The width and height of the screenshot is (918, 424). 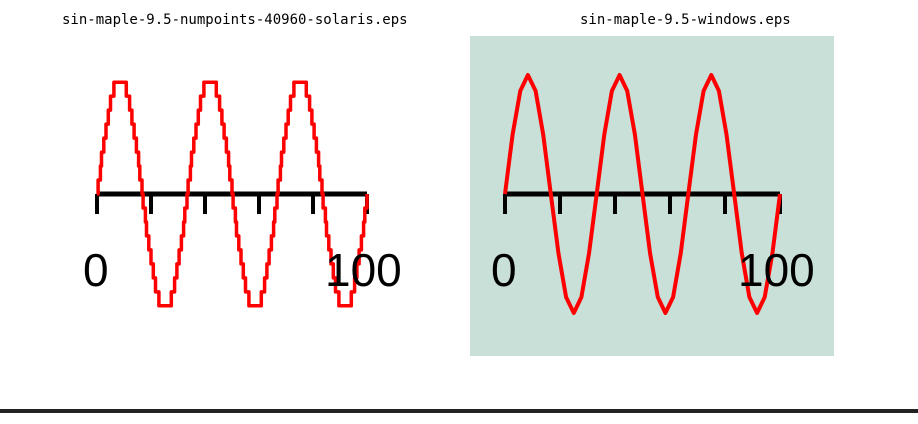 I want to click on right-x-tick-label-start: 0, so click(x=504, y=270).